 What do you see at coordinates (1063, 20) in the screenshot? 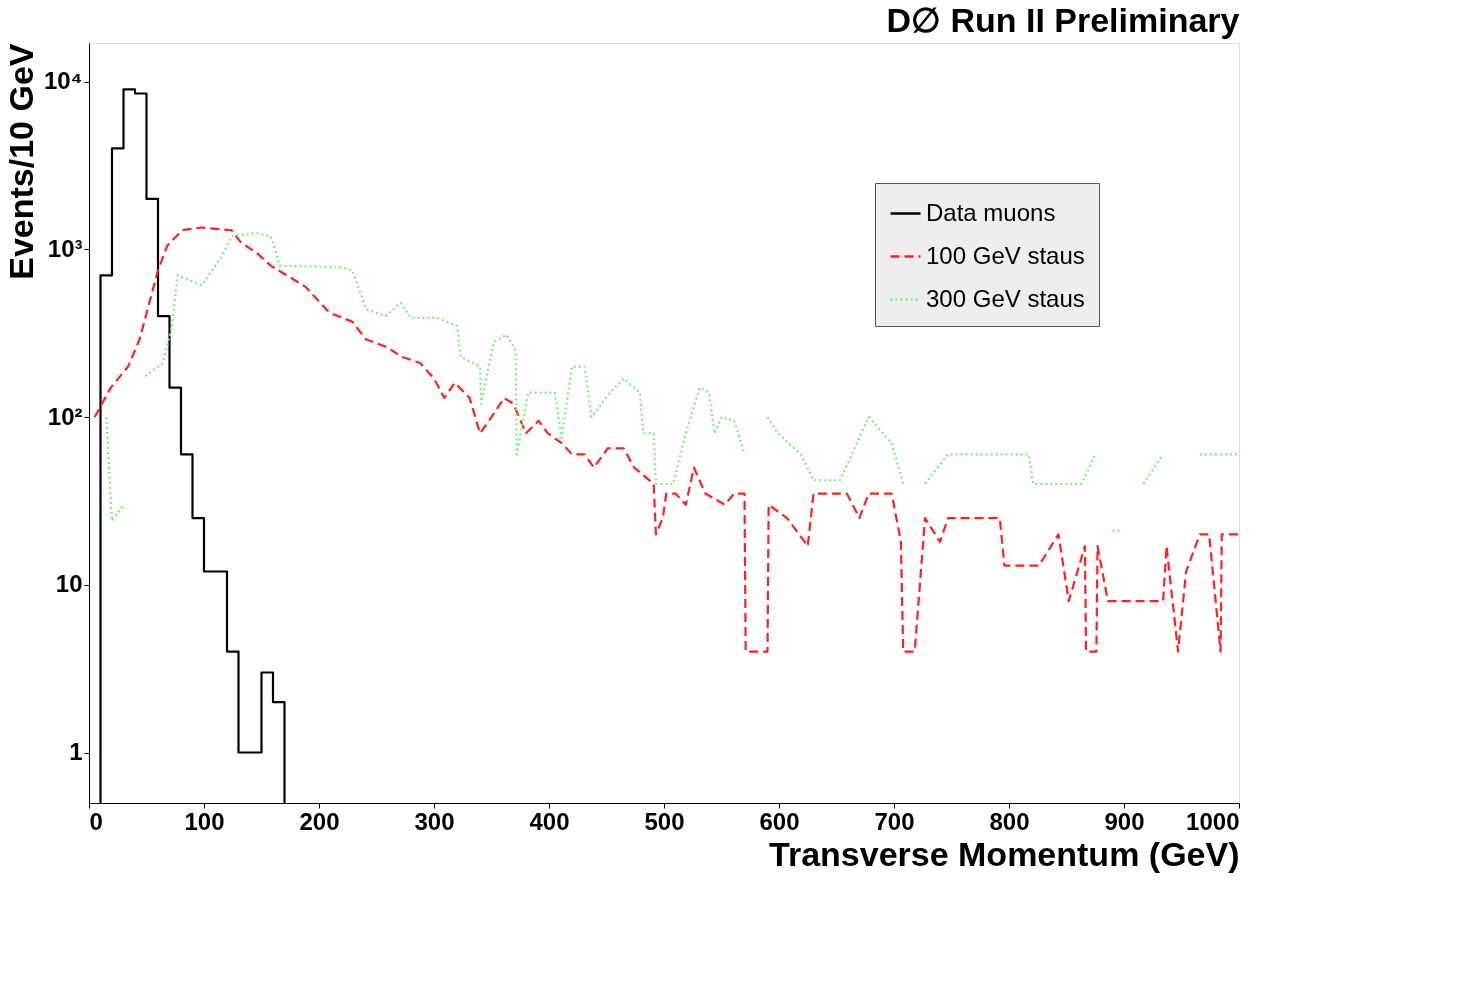
I see `chart-title: D∅ Run II Preliminary` at bounding box center [1063, 20].